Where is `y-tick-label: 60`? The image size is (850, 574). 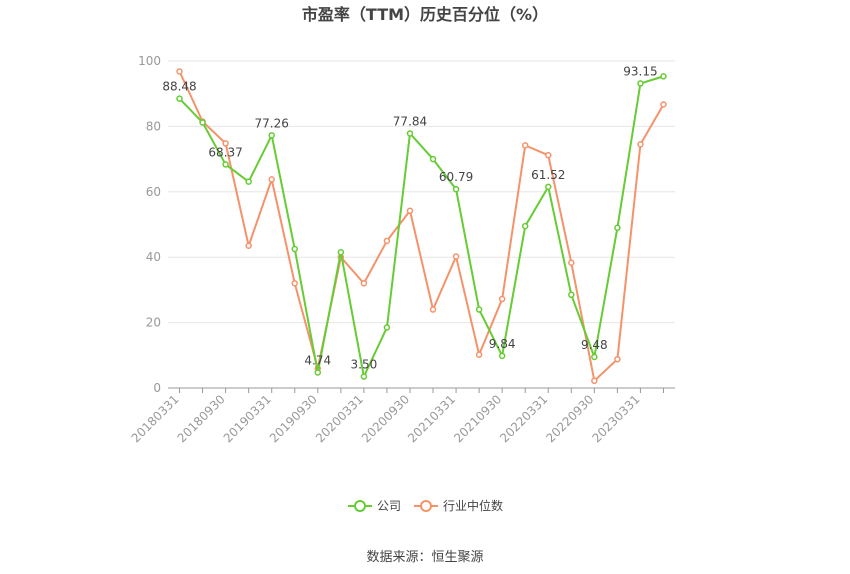 y-tick-label: 60 is located at coordinates (153, 192).